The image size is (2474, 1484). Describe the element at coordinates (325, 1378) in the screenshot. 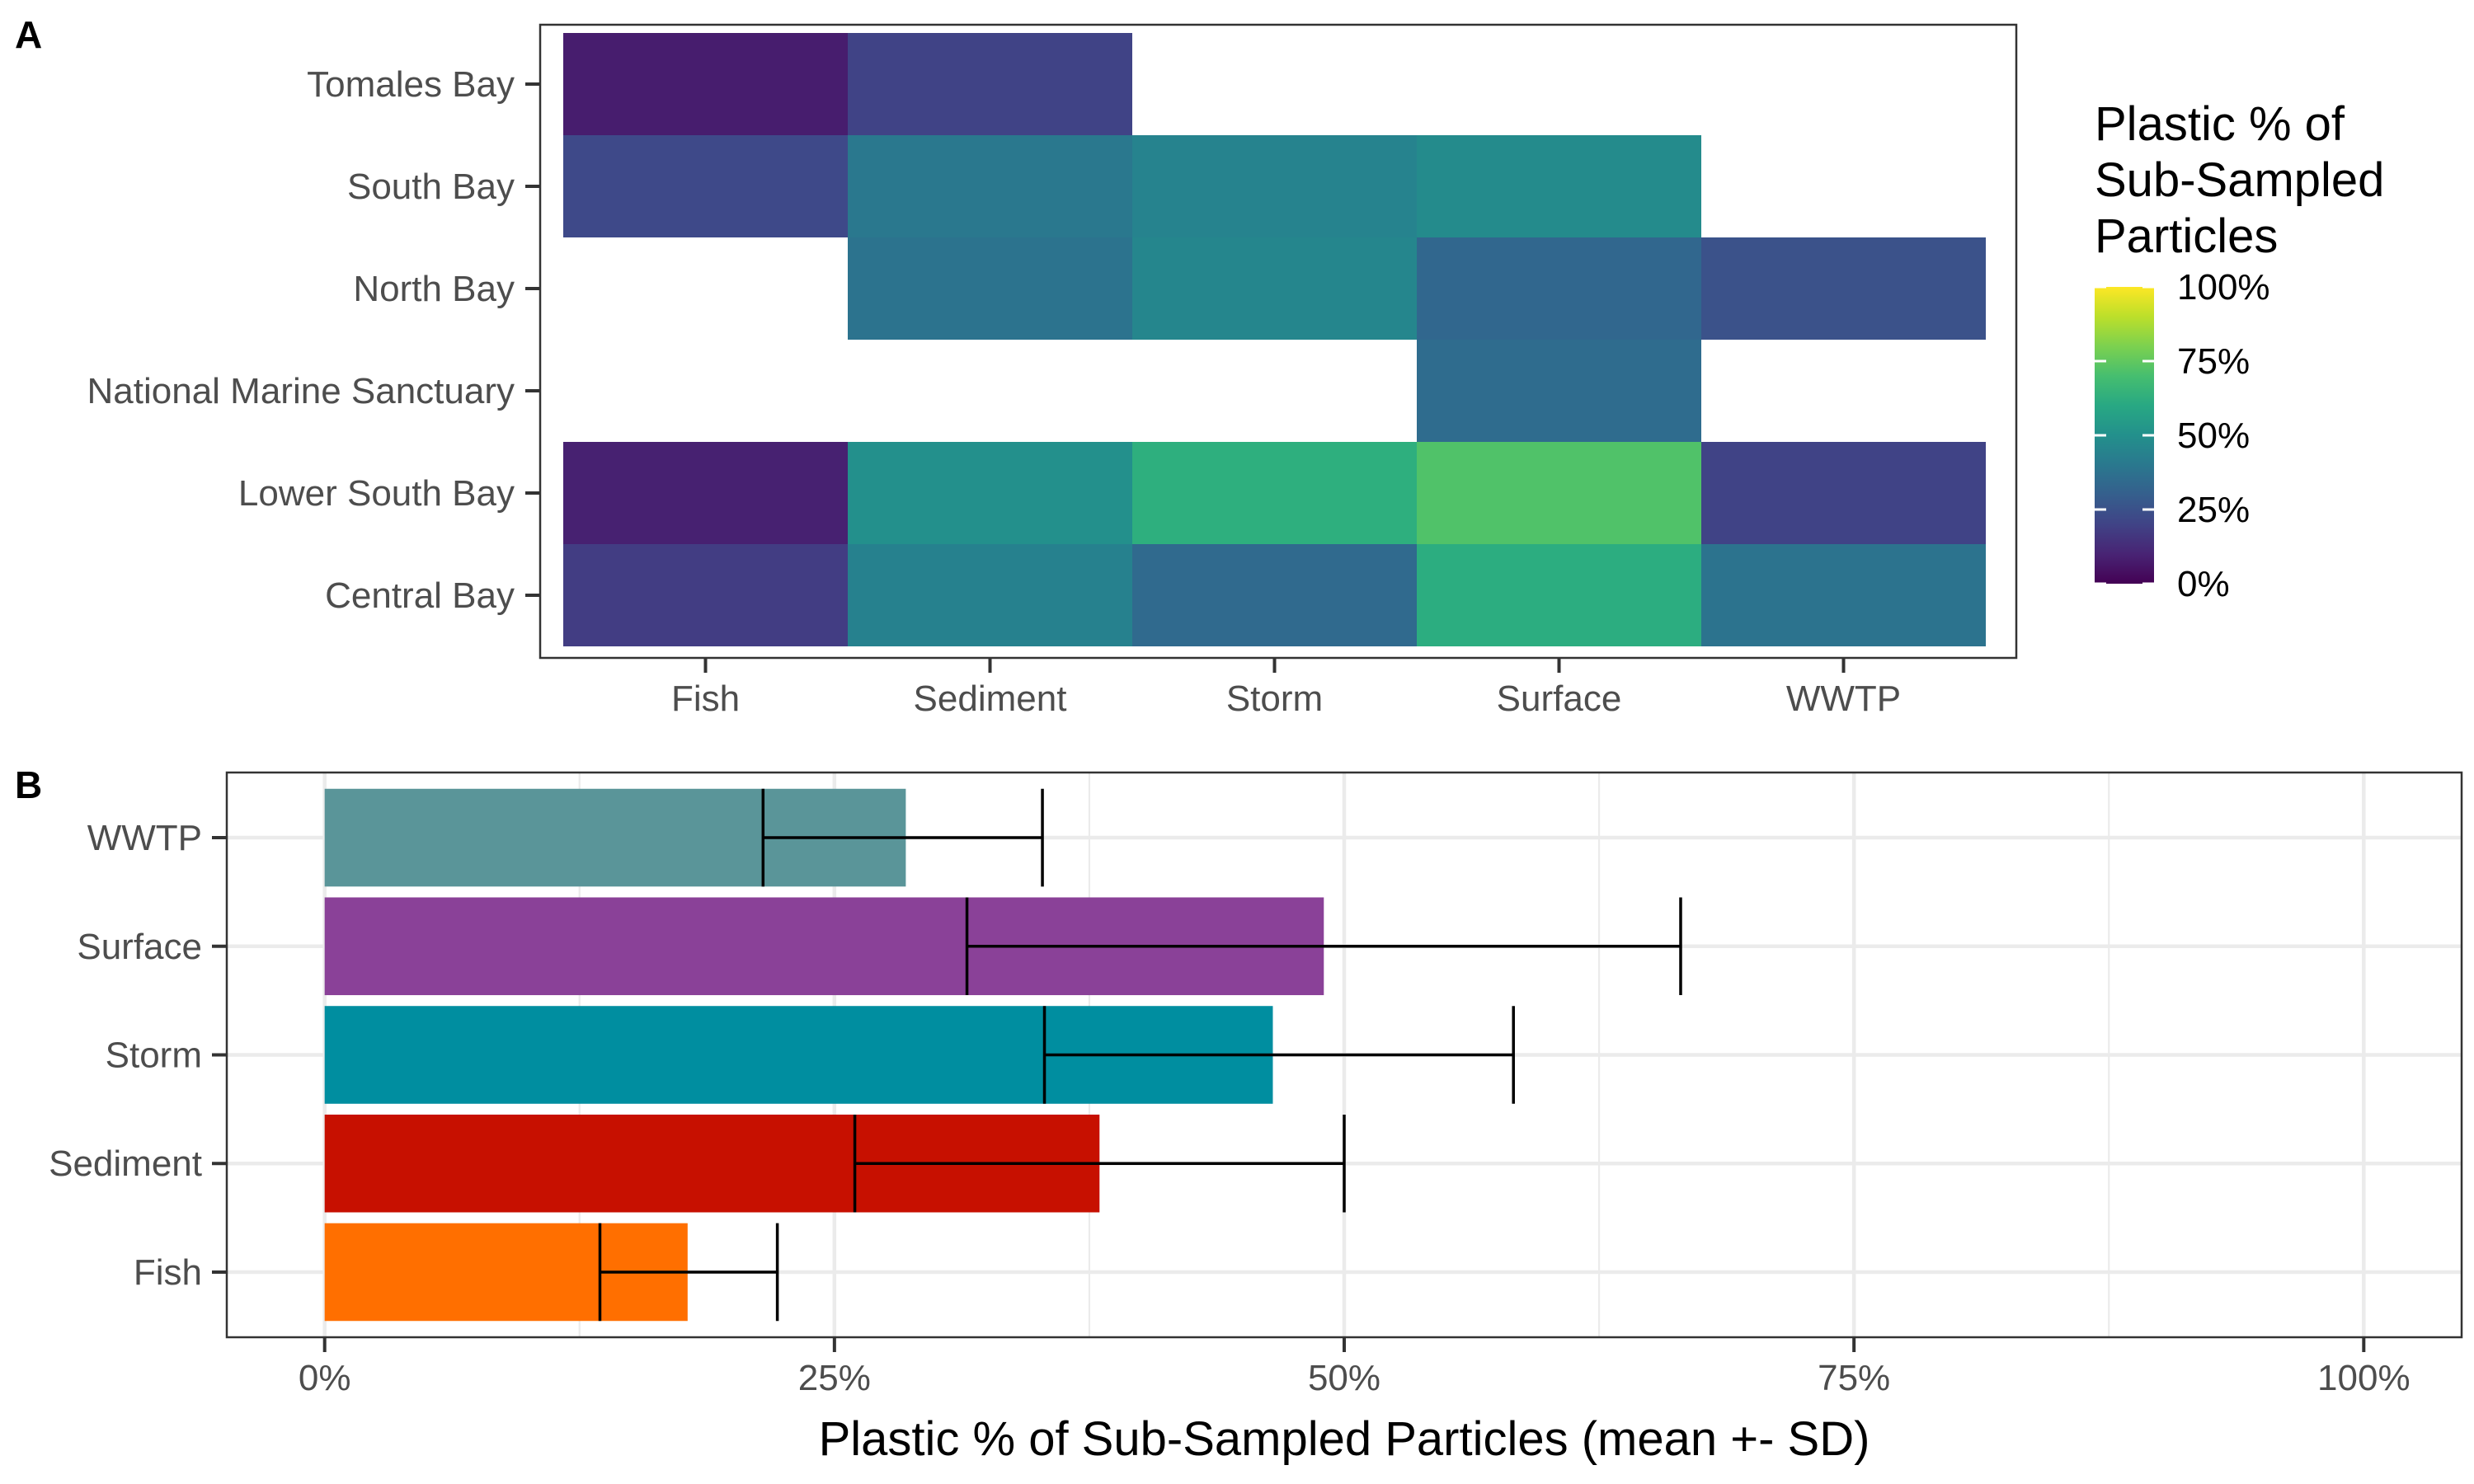

I see `bar-x-label-0: 0%` at that location.